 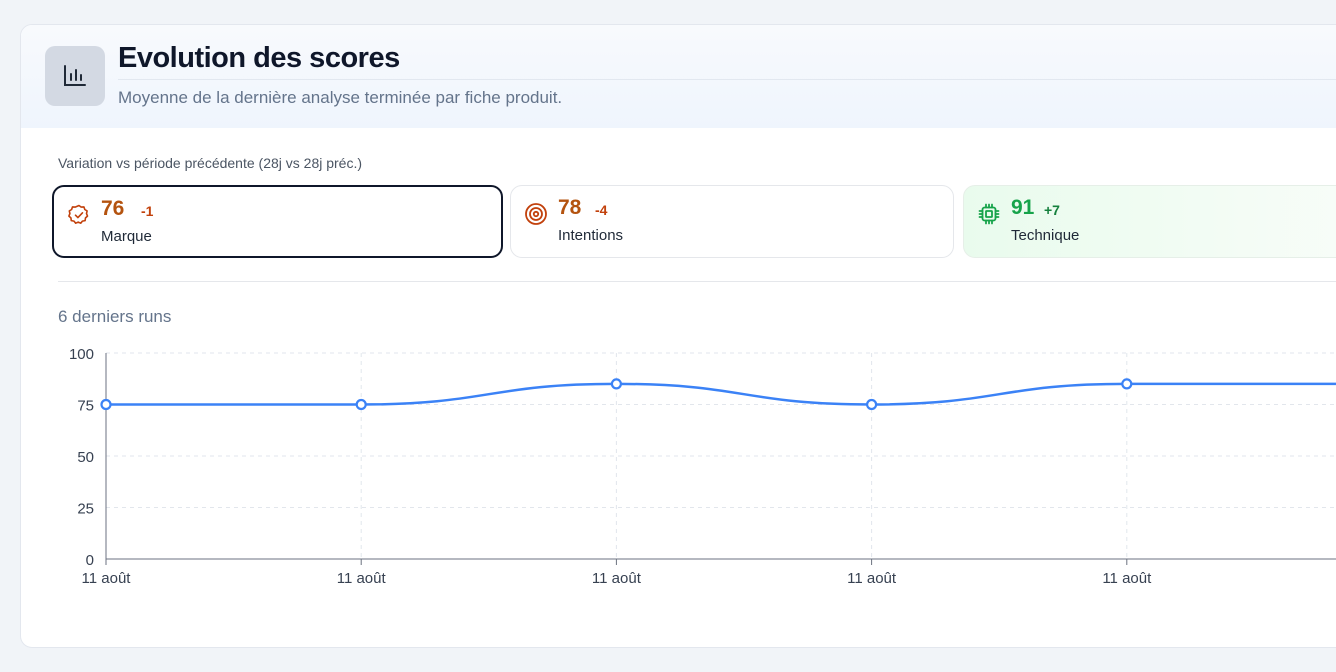 I want to click on metric-delta: -4, so click(x=601, y=210).